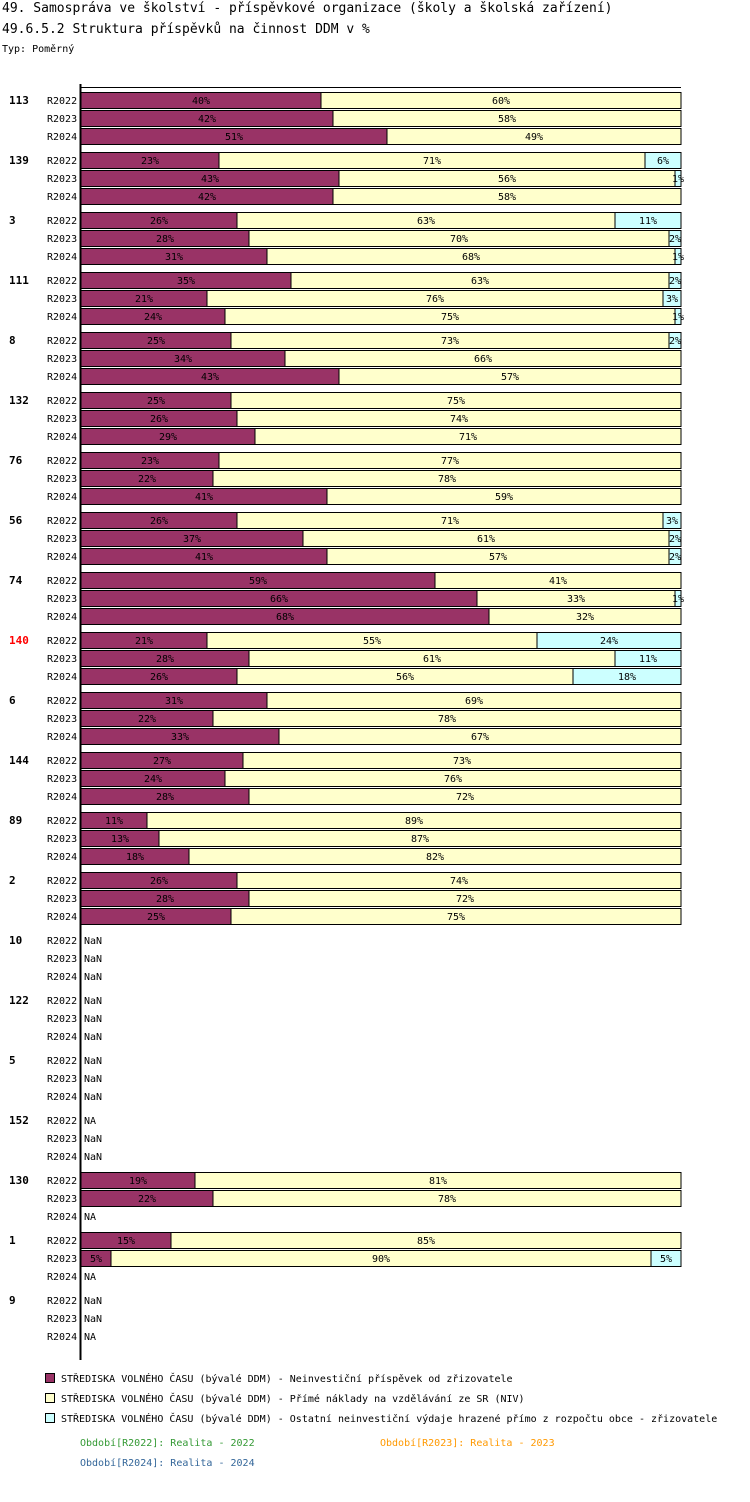 The width and height of the screenshot is (750, 1502). Describe the element at coordinates (167, 1443) in the screenshot. I see `period-label-2022: Období[R2022]: Realita - 2022` at that location.